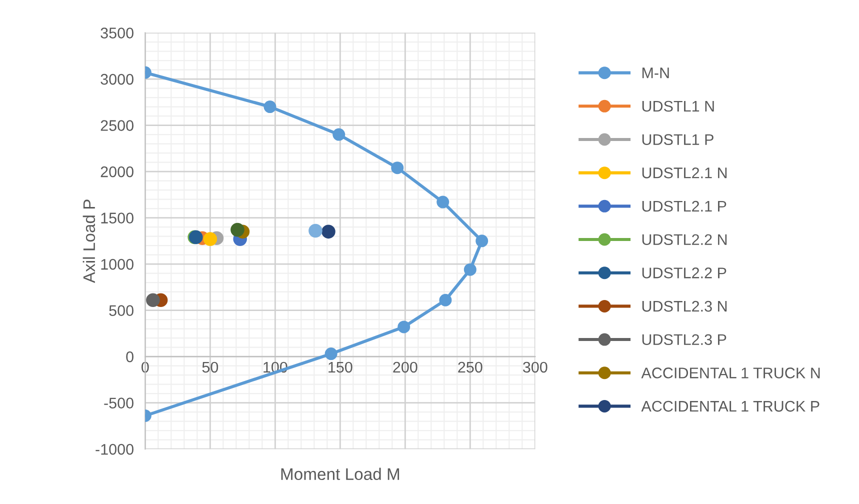 This screenshot has height=504, width=859. What do you see at coordinates (340, 474) in the screenshot?
I see `x-axis-title: Moment Load M` at bounding box center [340, 474].